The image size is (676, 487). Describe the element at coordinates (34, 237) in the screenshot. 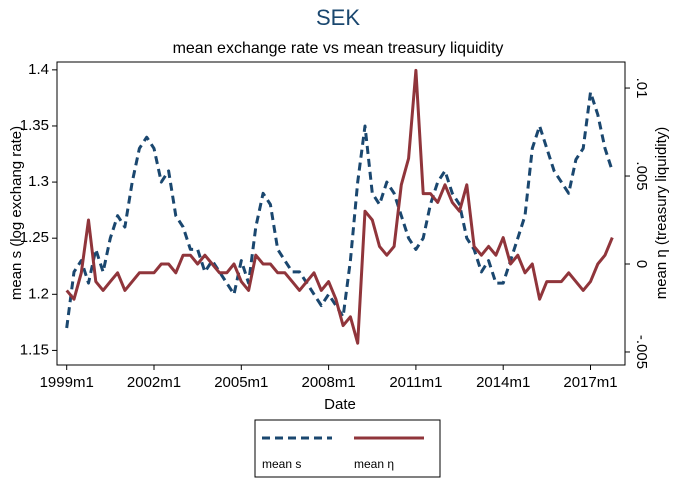

I see `y-tick-label: 1.25` at that location.